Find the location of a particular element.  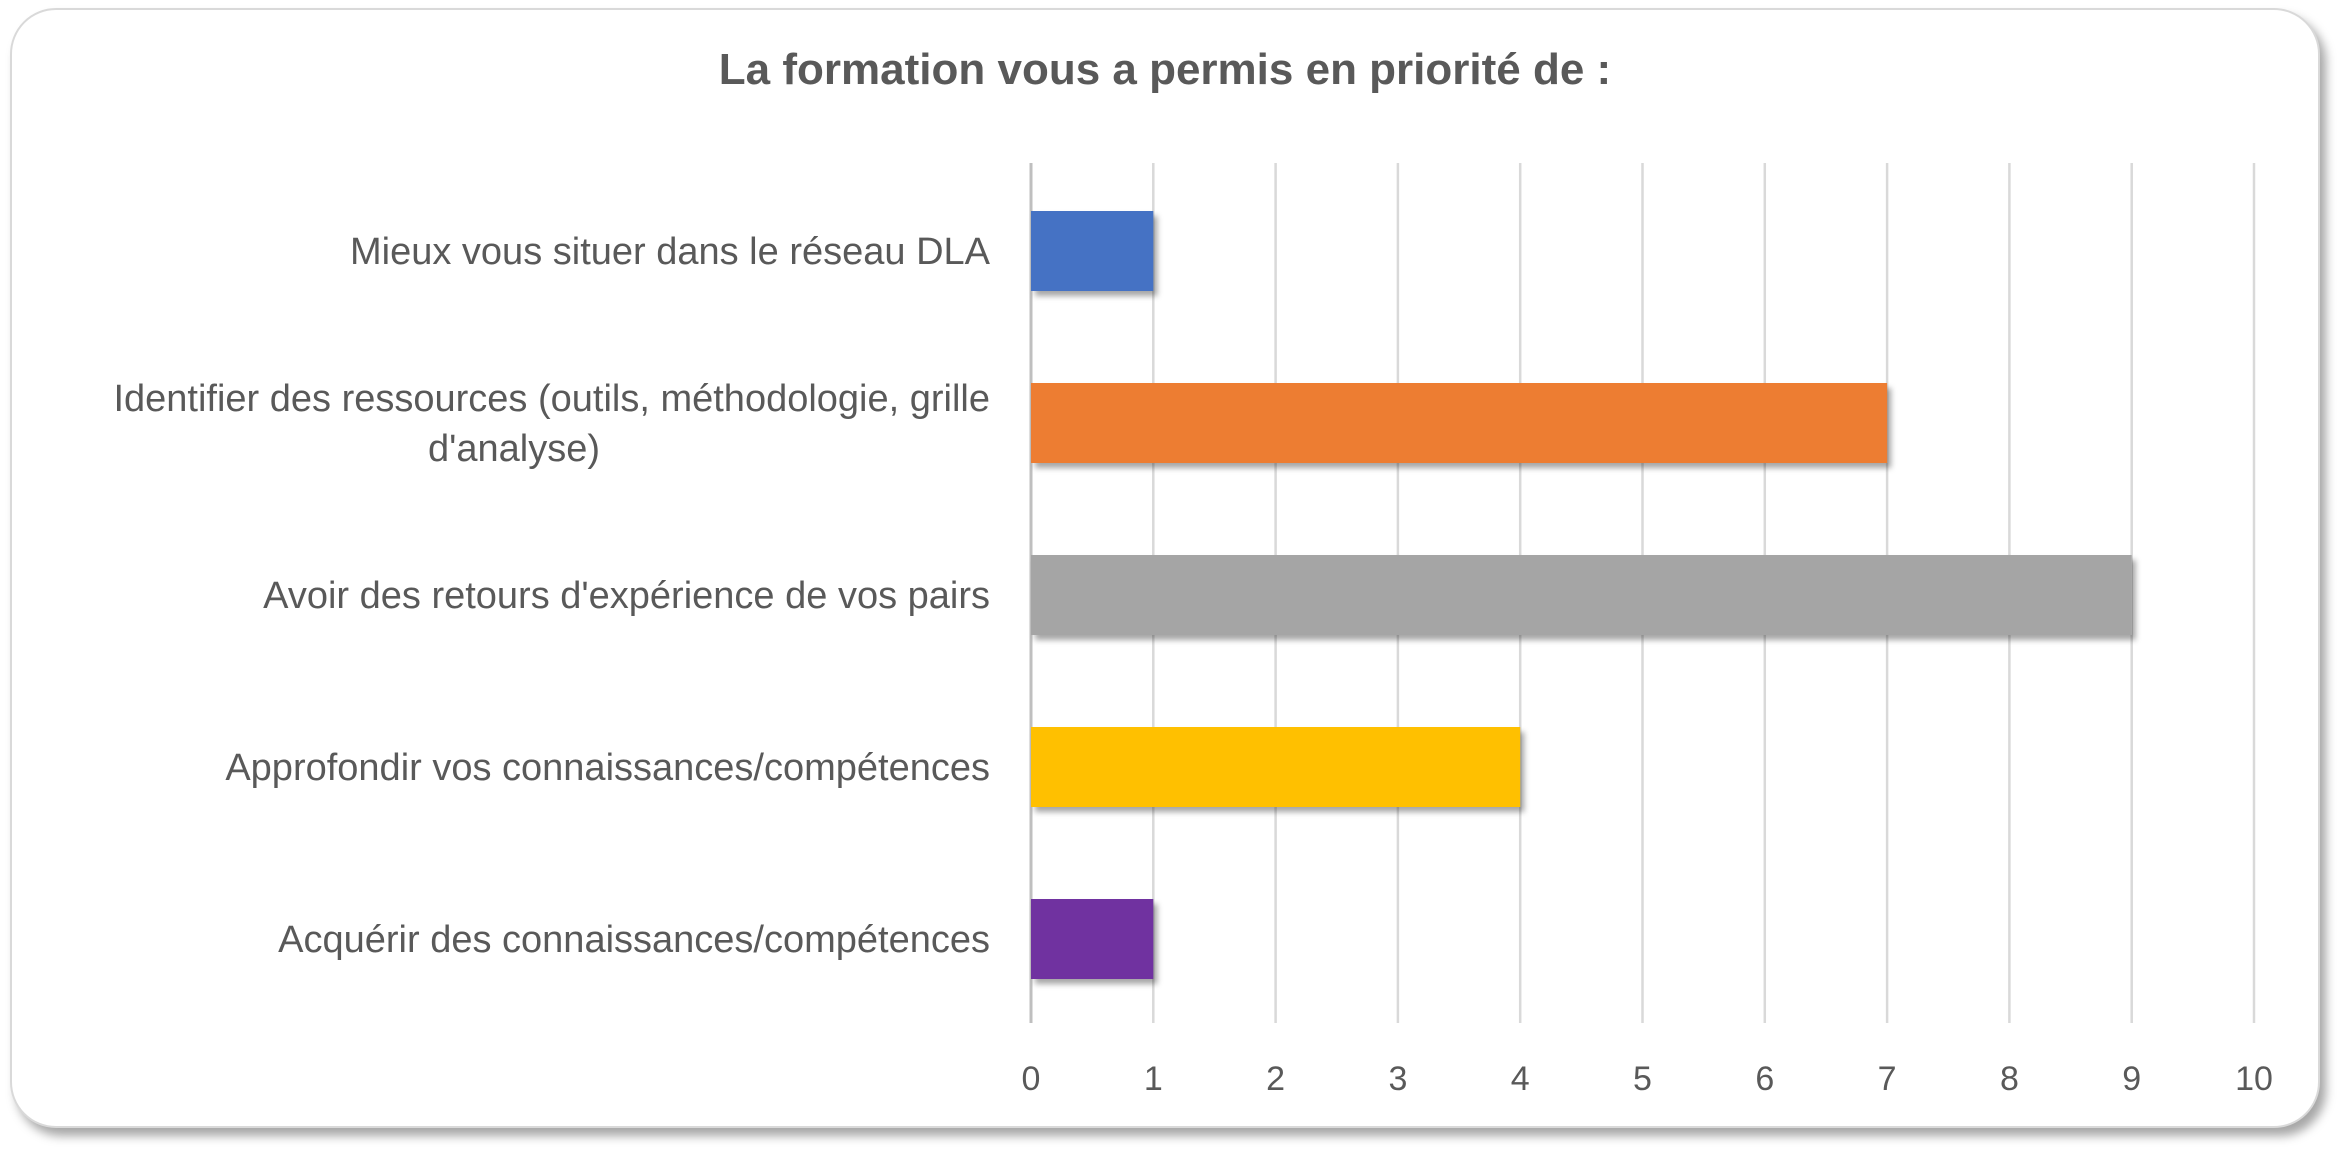

x-tick-label: 3 is located at coordinates (1397, 1079).